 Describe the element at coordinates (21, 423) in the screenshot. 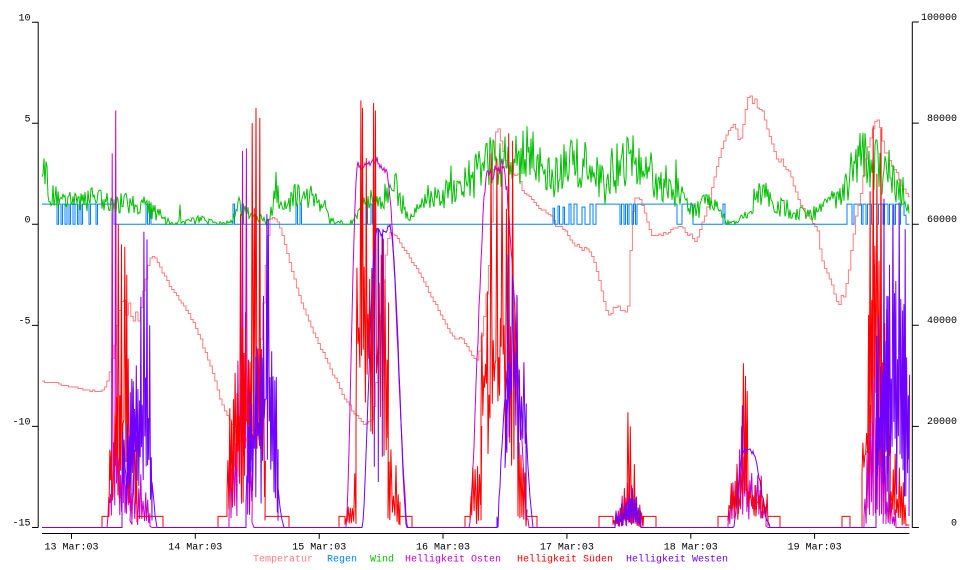

I see `svg-text: -10` at that location.